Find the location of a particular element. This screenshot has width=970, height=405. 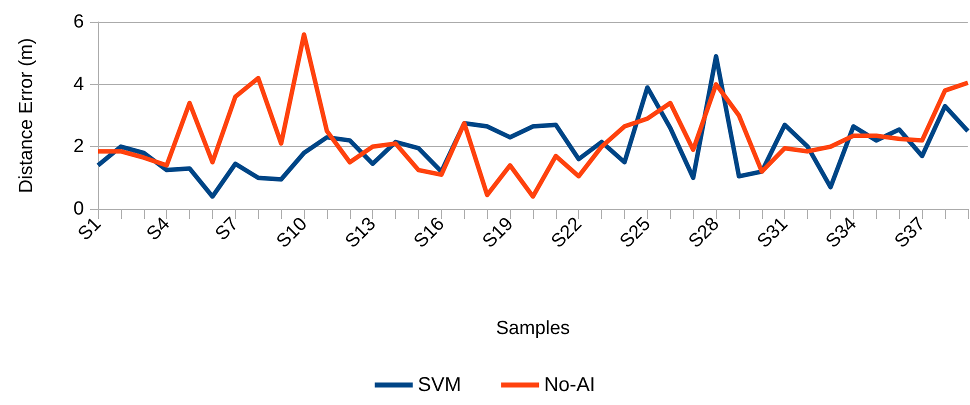

x-tick-label: S19 is located at coordinates (498, 233).